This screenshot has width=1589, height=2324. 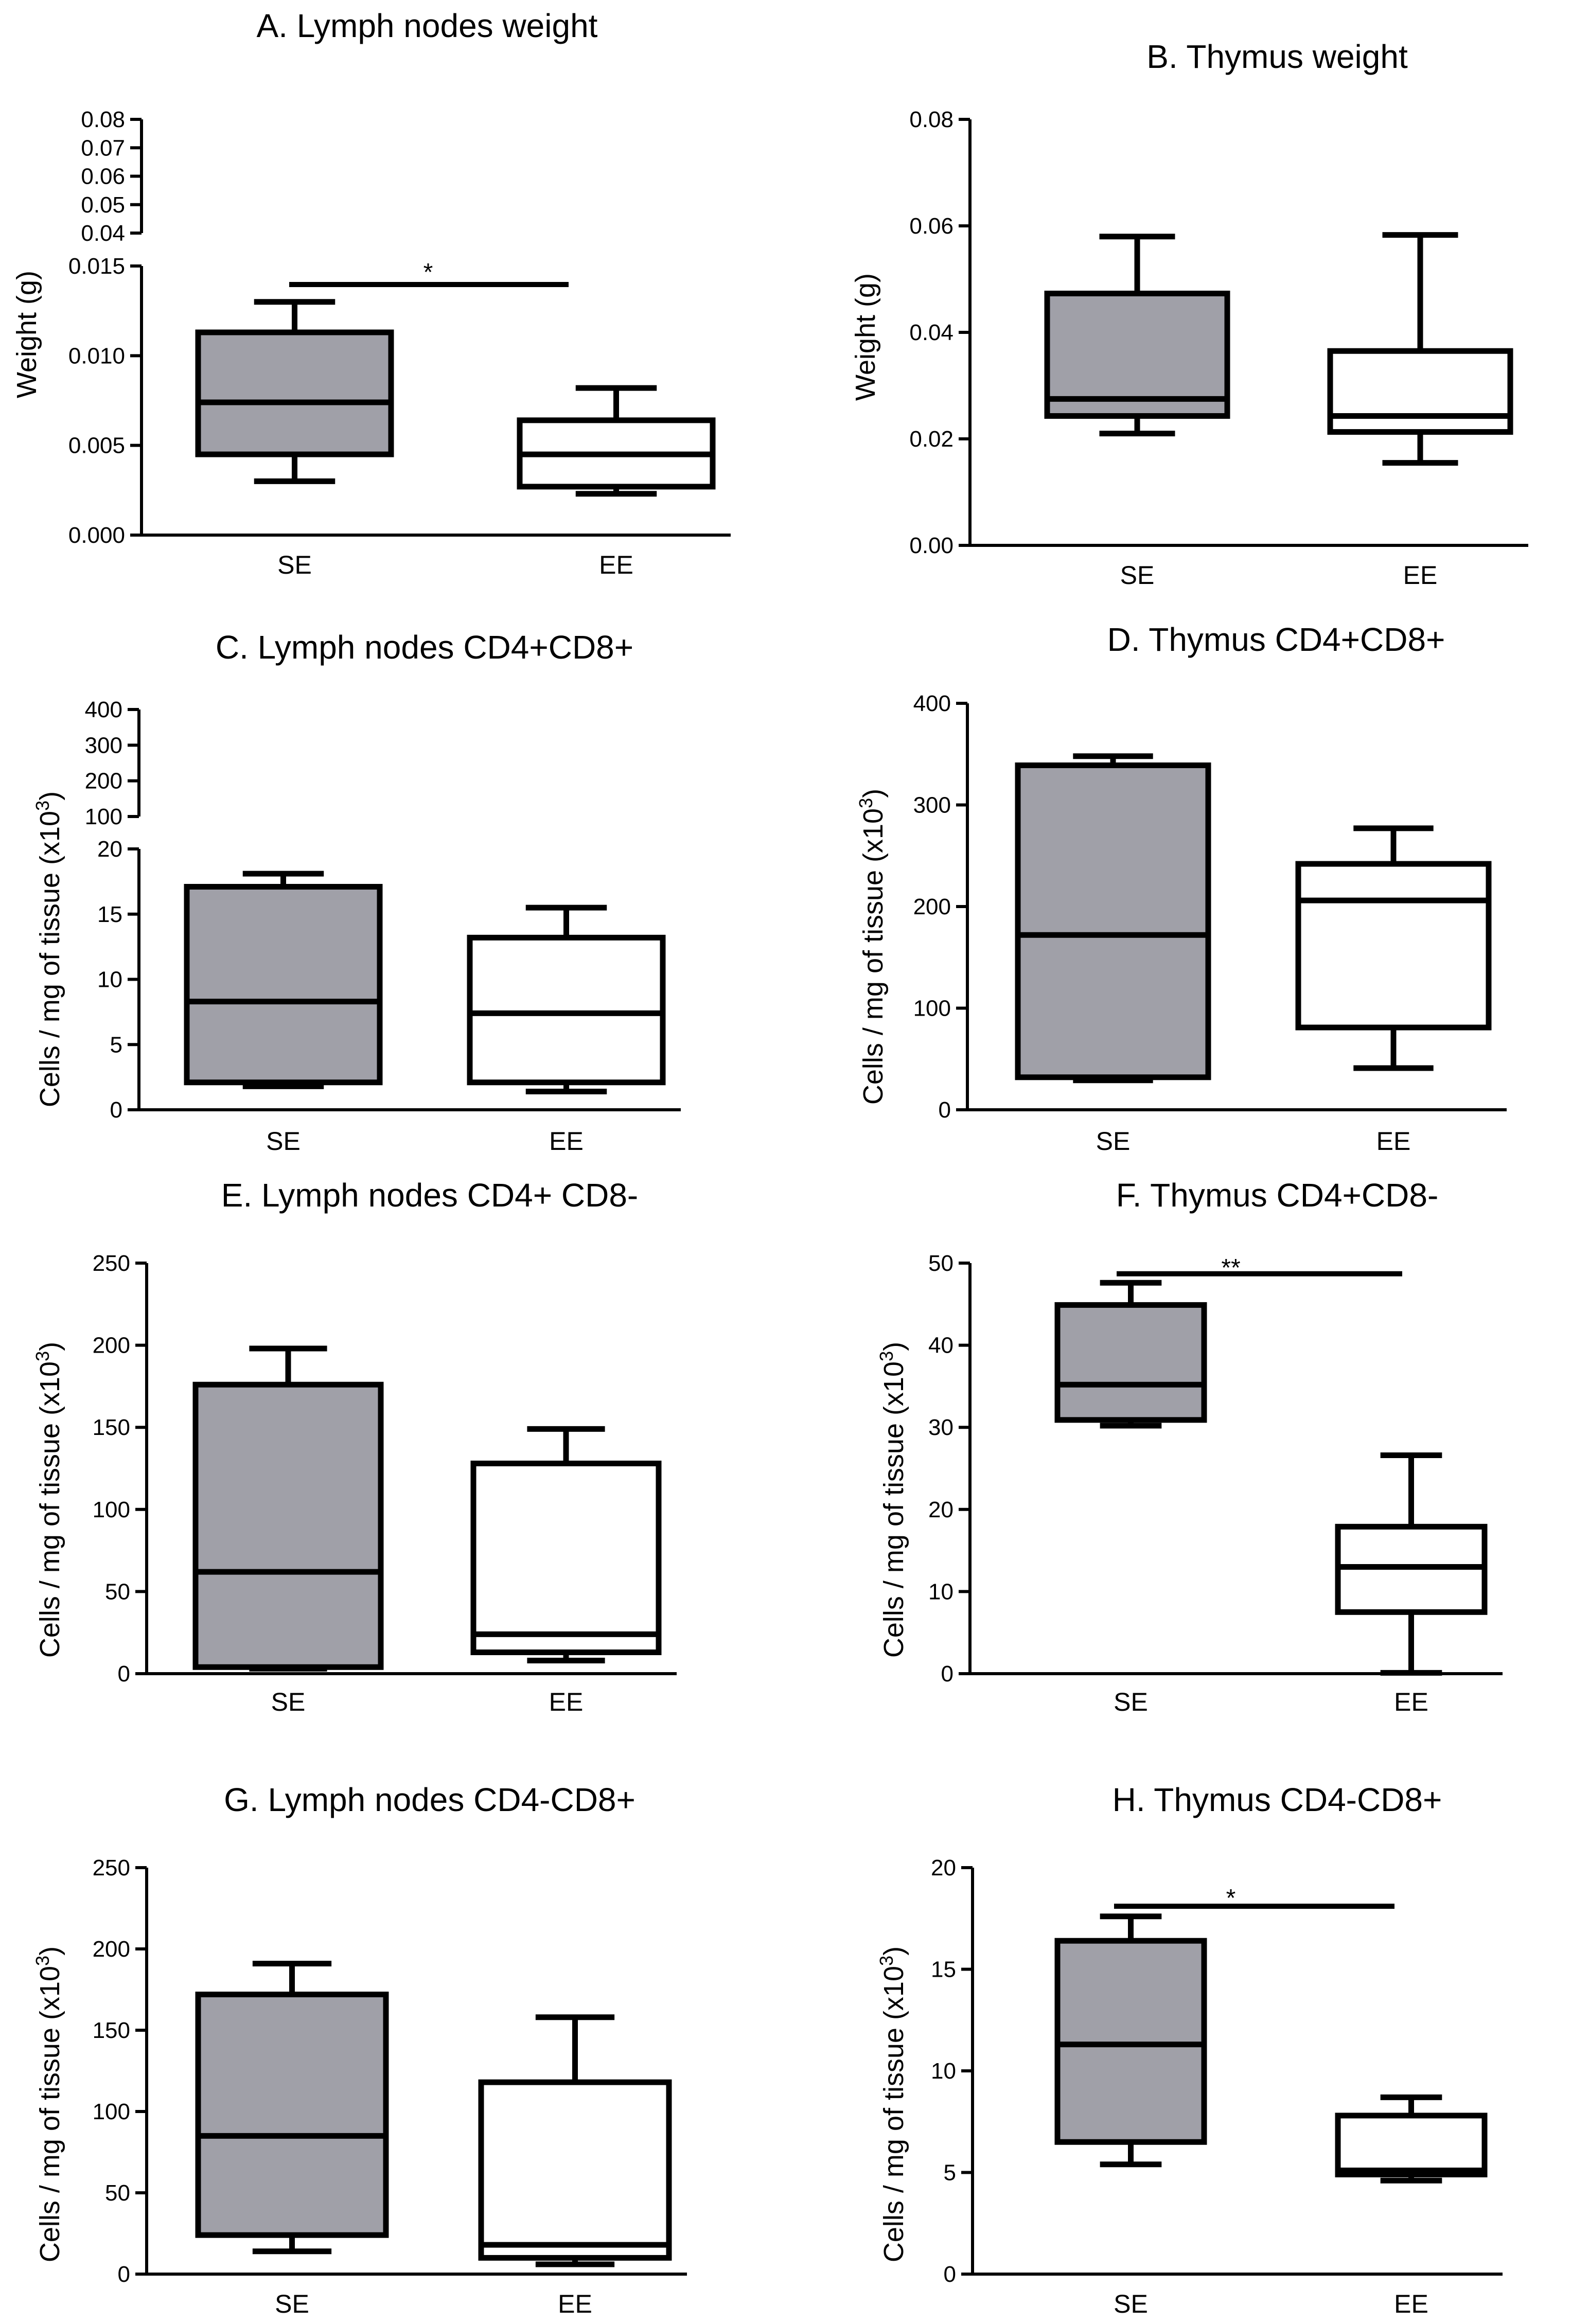 I want to click on y-axis-lower-tick-label: 0.005, so click(x=96, y=446).